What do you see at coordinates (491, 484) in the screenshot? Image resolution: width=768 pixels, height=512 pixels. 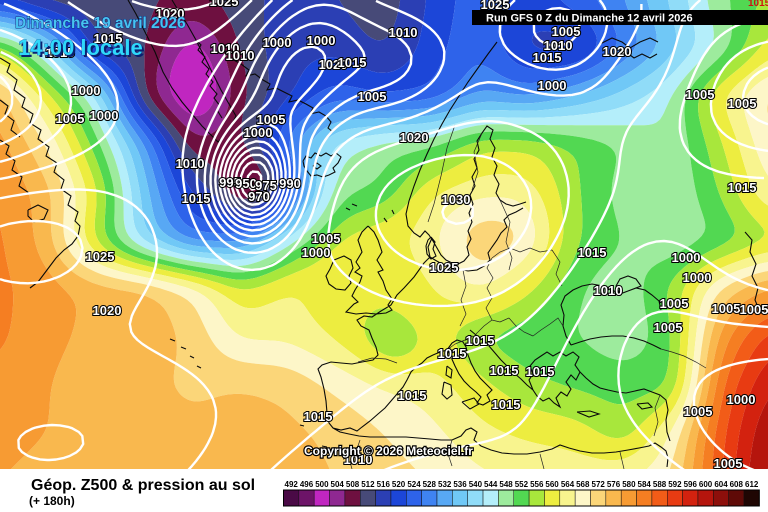 I see `svg-text: 544` at bounding box center [491, 484].